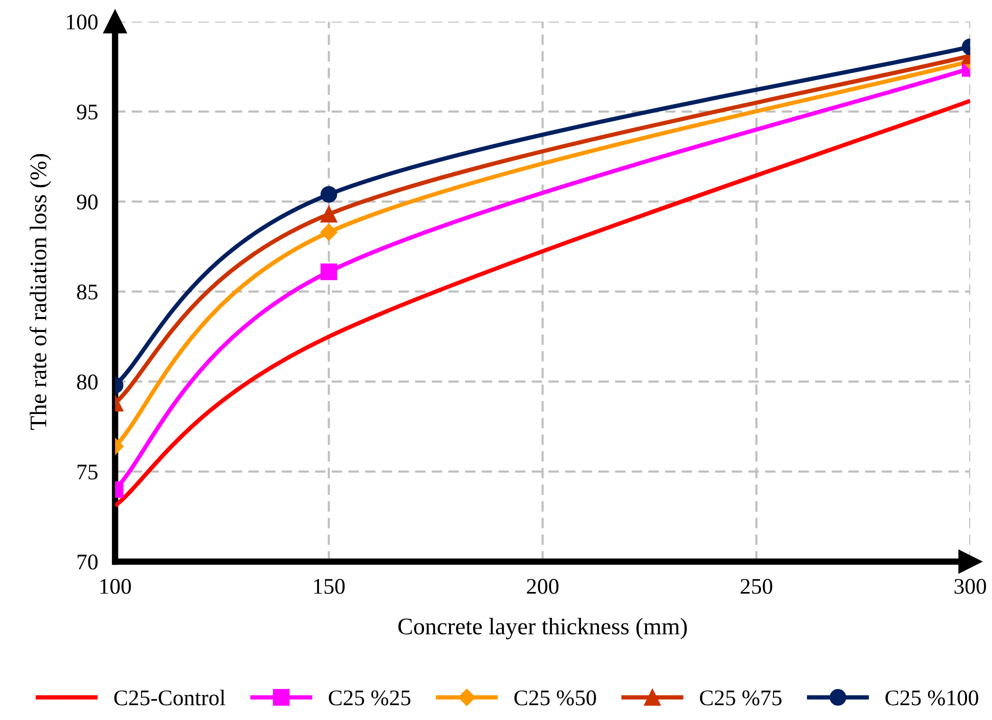 Image resolution: width=992 pixels, height=720 pixels. What do you see at coordinates (542, 586) in the screenshot?
I see `x-tick-label: 200` at bounding box center [542, 586].